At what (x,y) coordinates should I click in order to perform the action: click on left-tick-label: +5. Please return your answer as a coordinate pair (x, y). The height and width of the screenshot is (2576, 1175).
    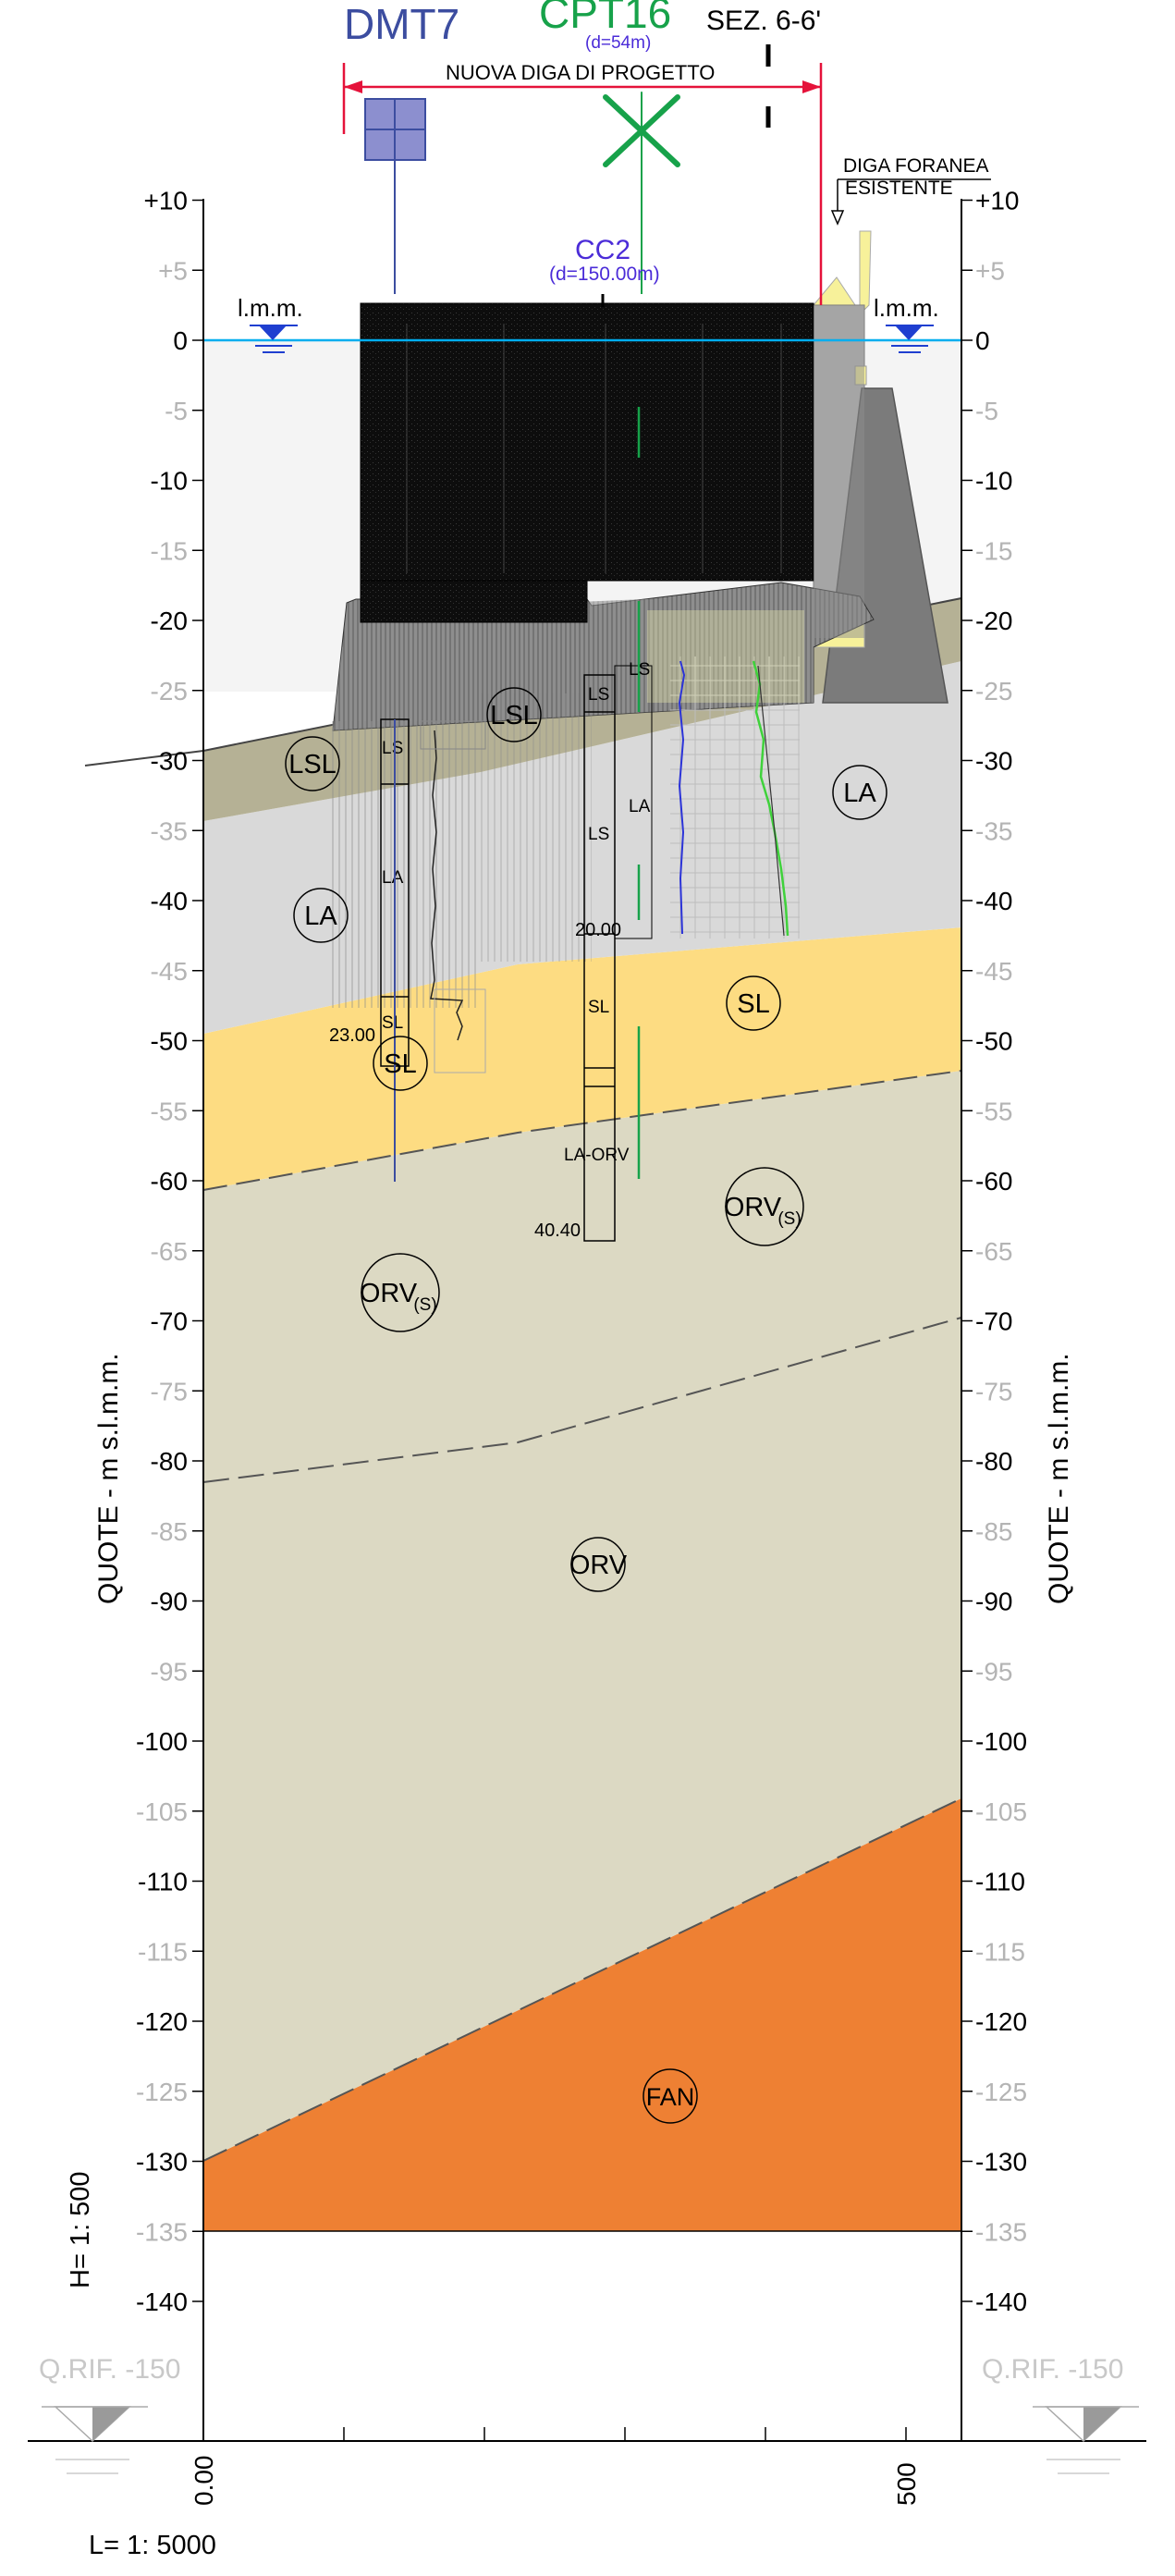
    Looking at the image, I should click on (173, 270).